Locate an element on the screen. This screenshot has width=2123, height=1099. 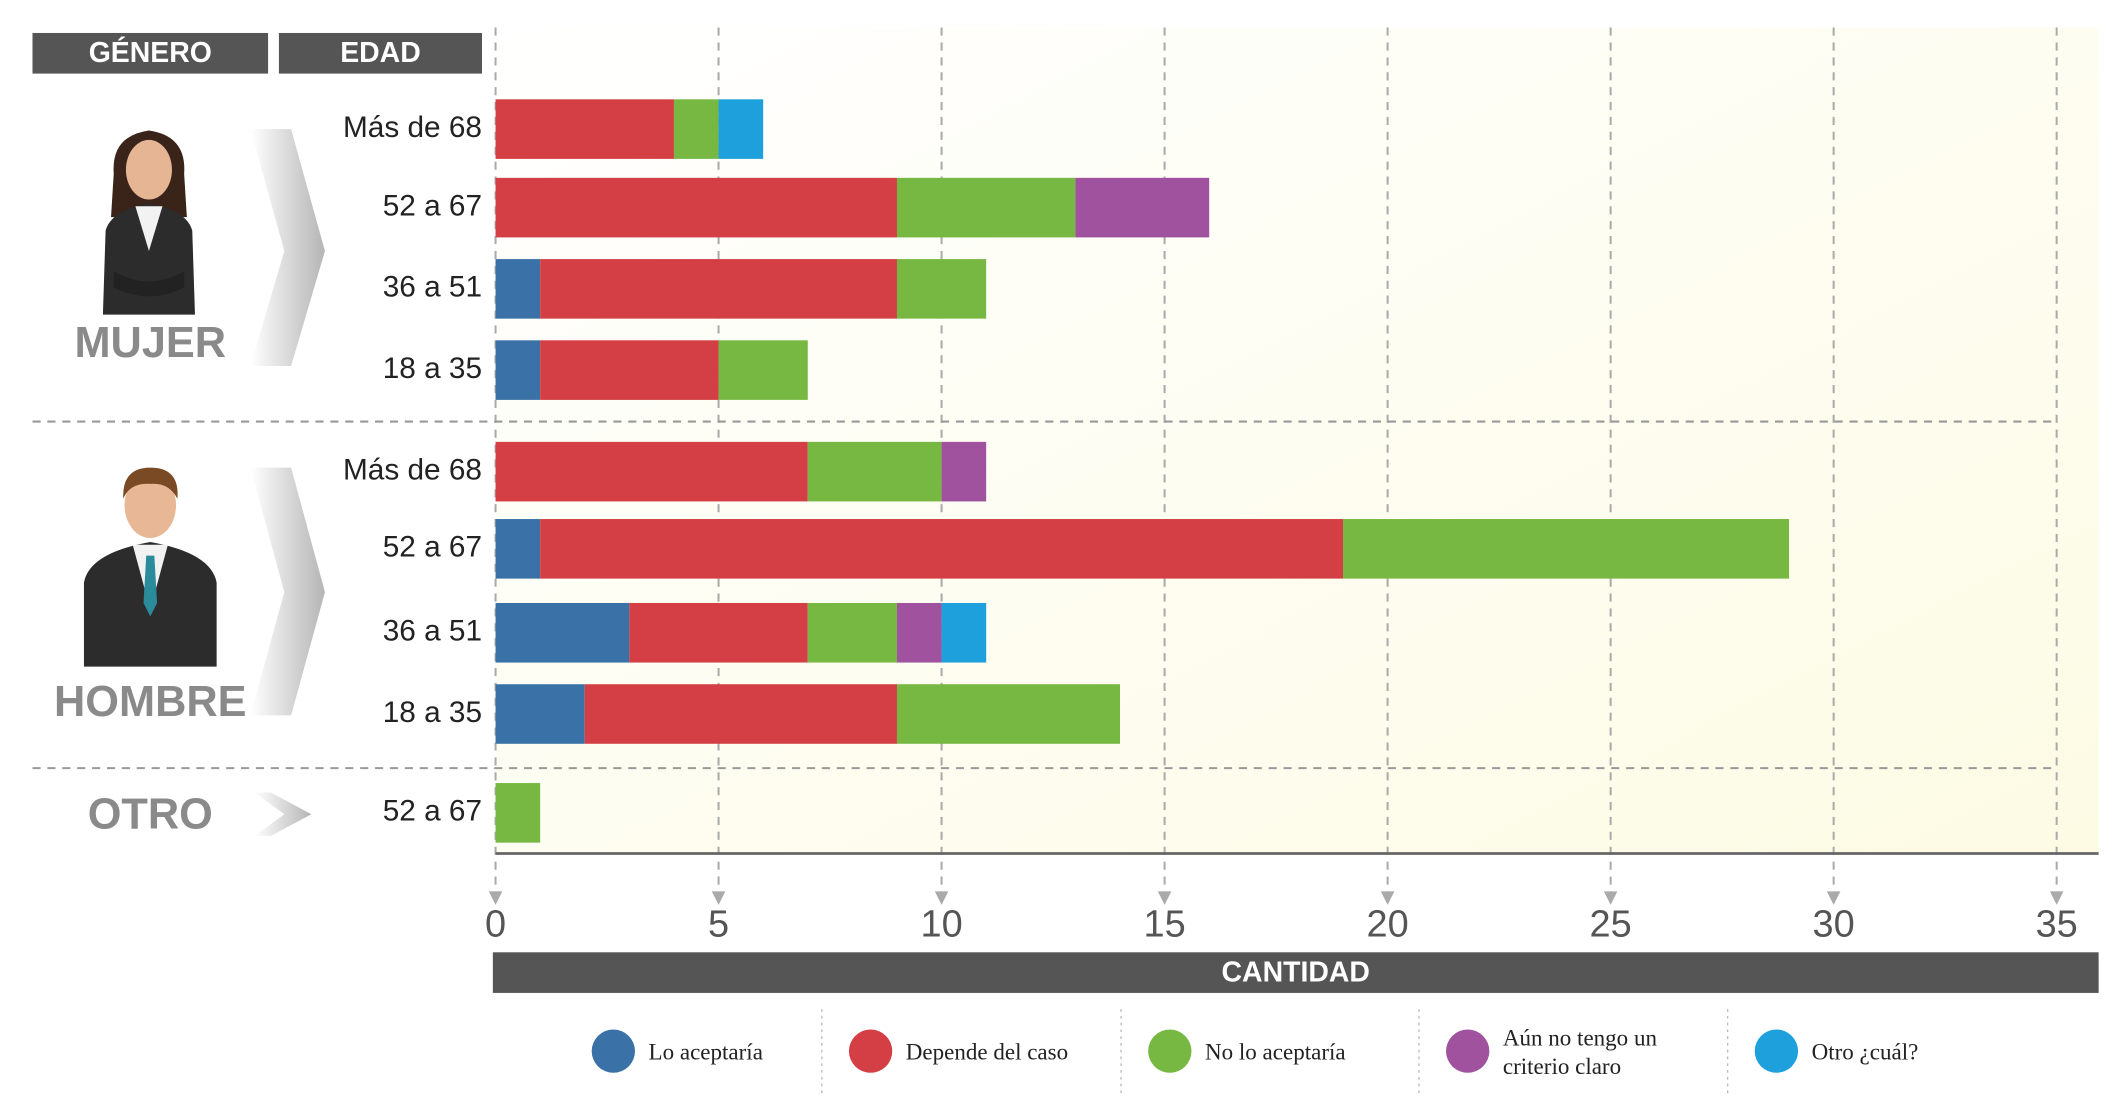
header-label: EDAD is located at coordinates (380, 53).